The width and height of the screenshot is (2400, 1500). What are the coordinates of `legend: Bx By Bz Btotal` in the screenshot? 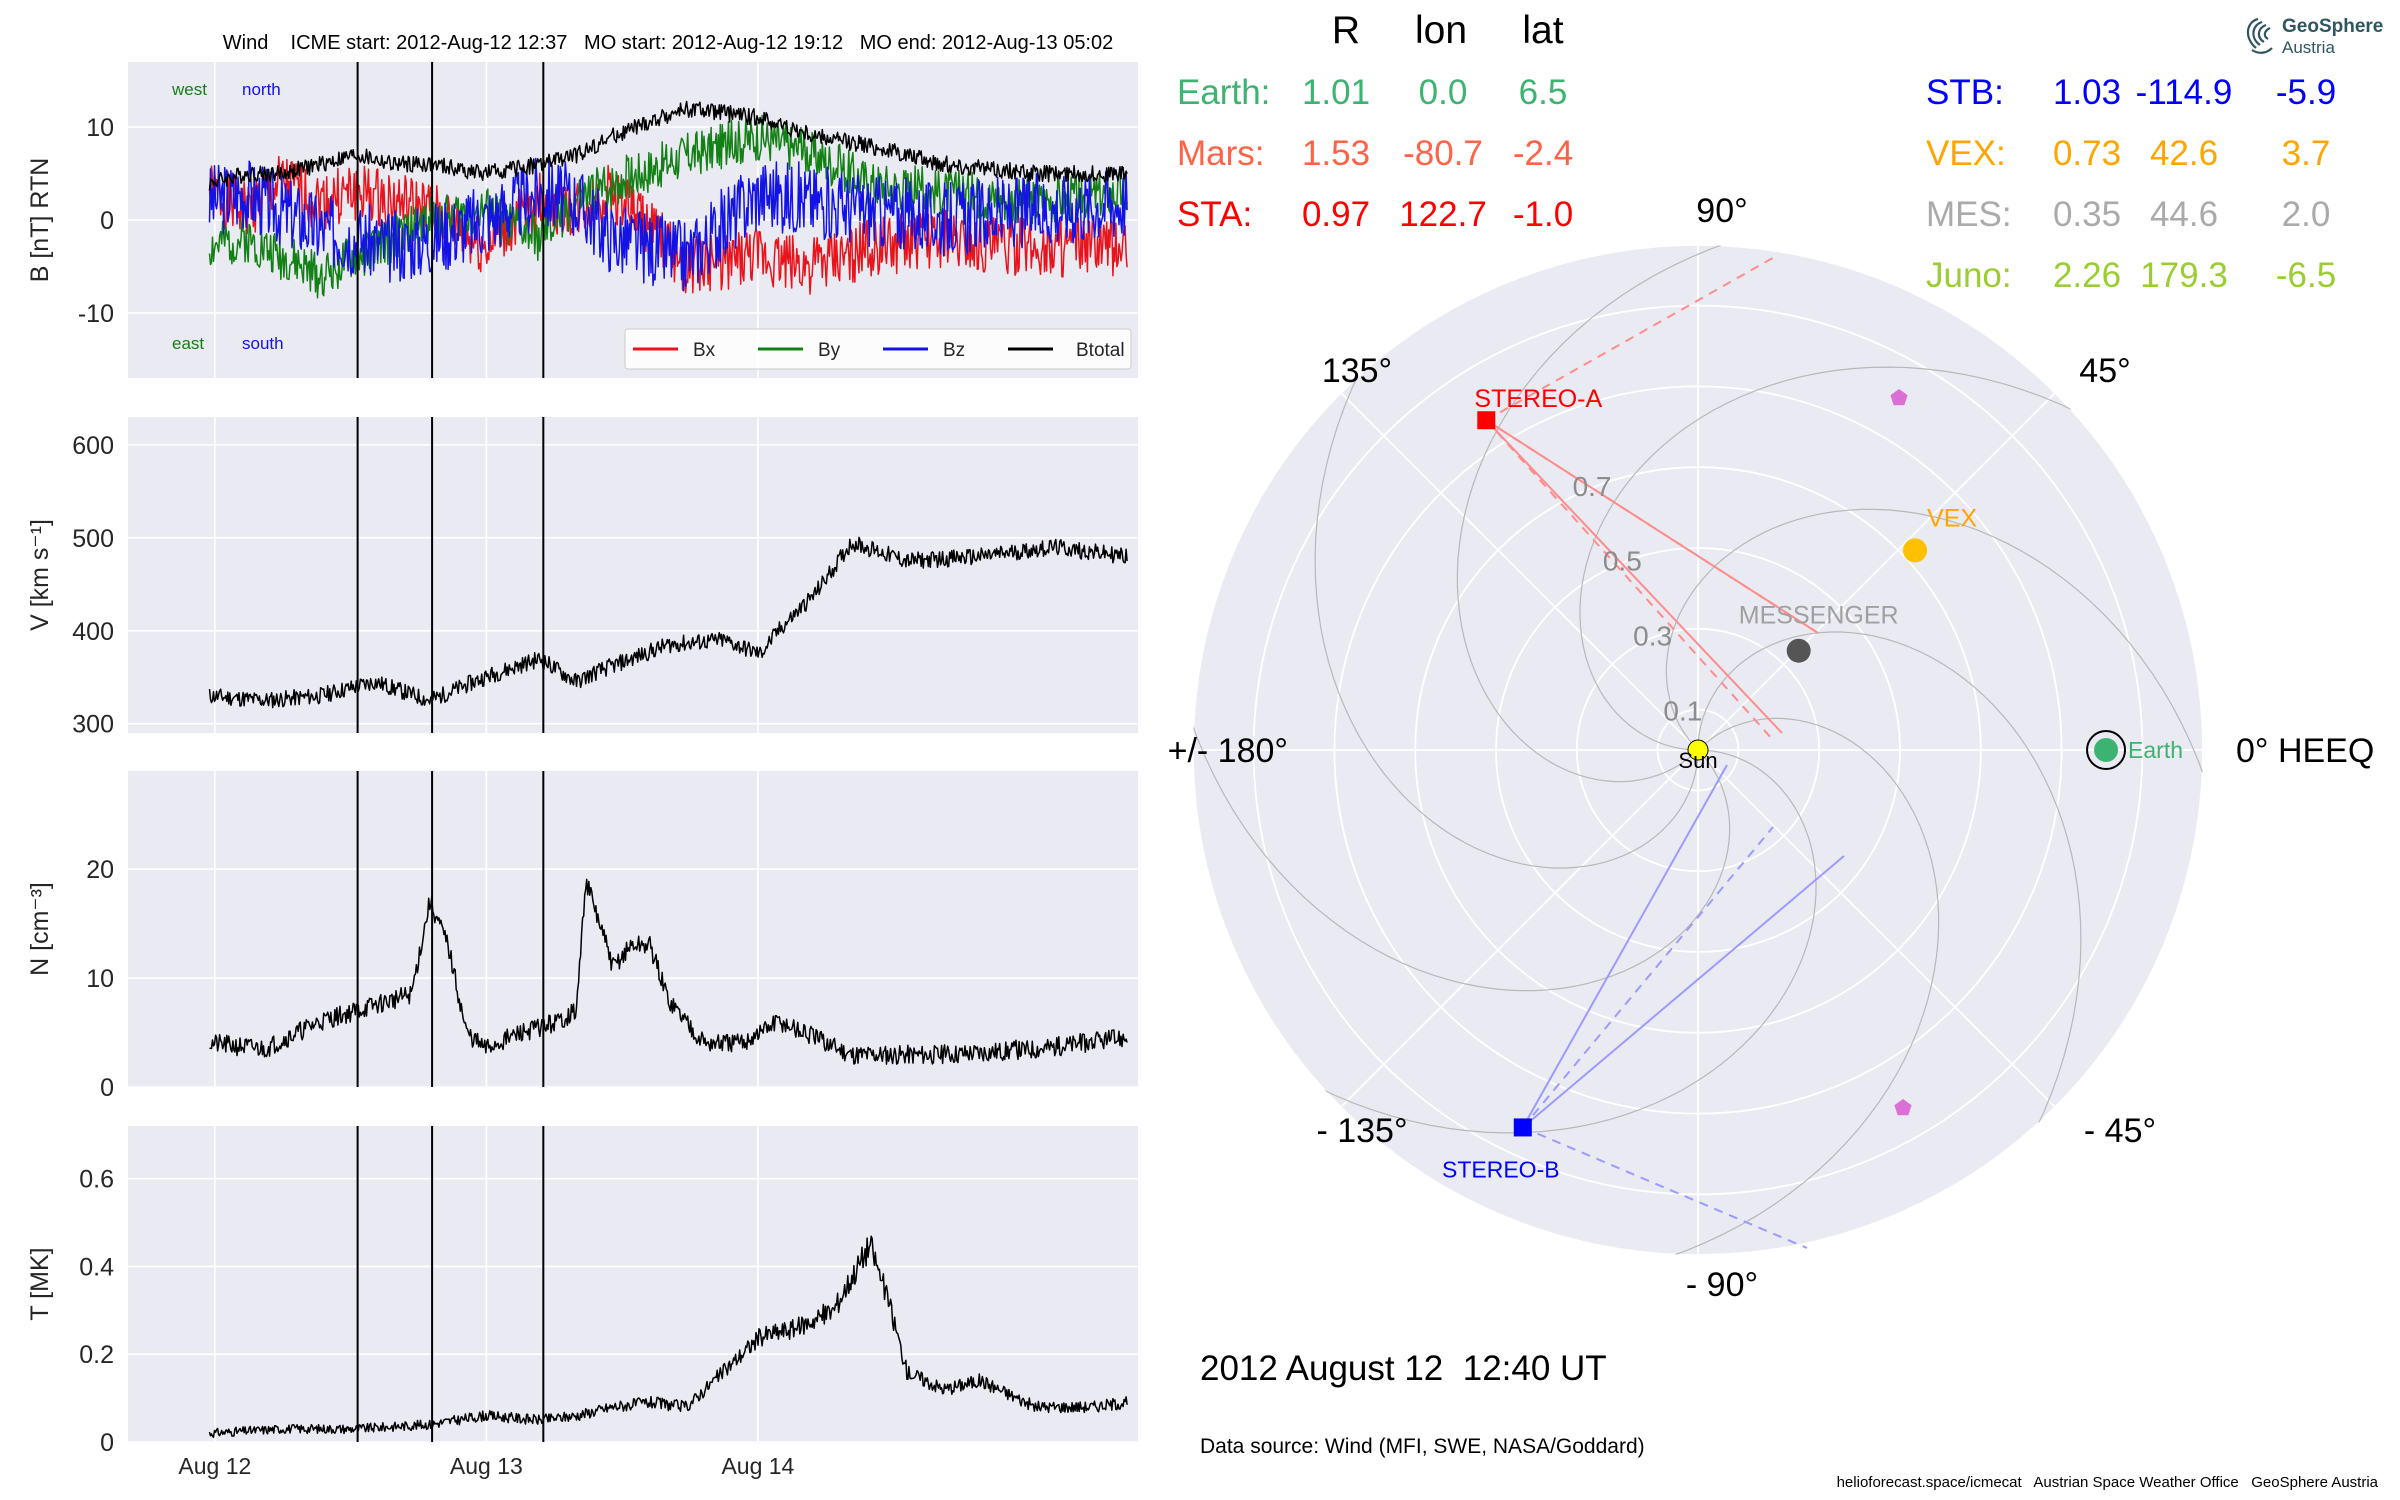 It's located at (878, 349).